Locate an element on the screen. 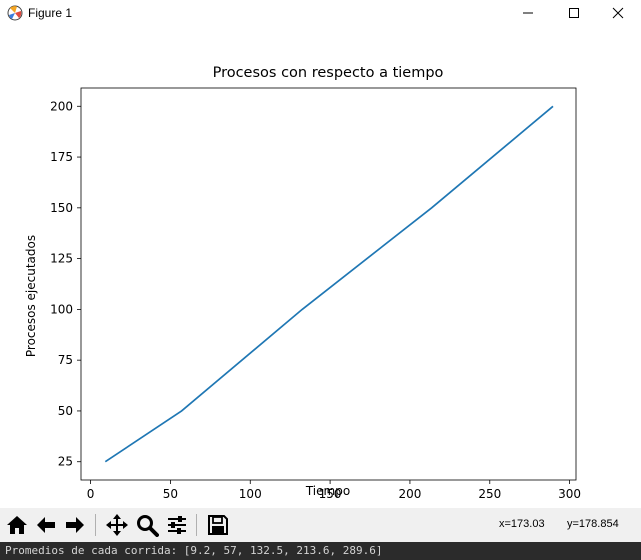 The image size is (641, 560). x-tick-label: 250 is located at coordinates (489, 494).